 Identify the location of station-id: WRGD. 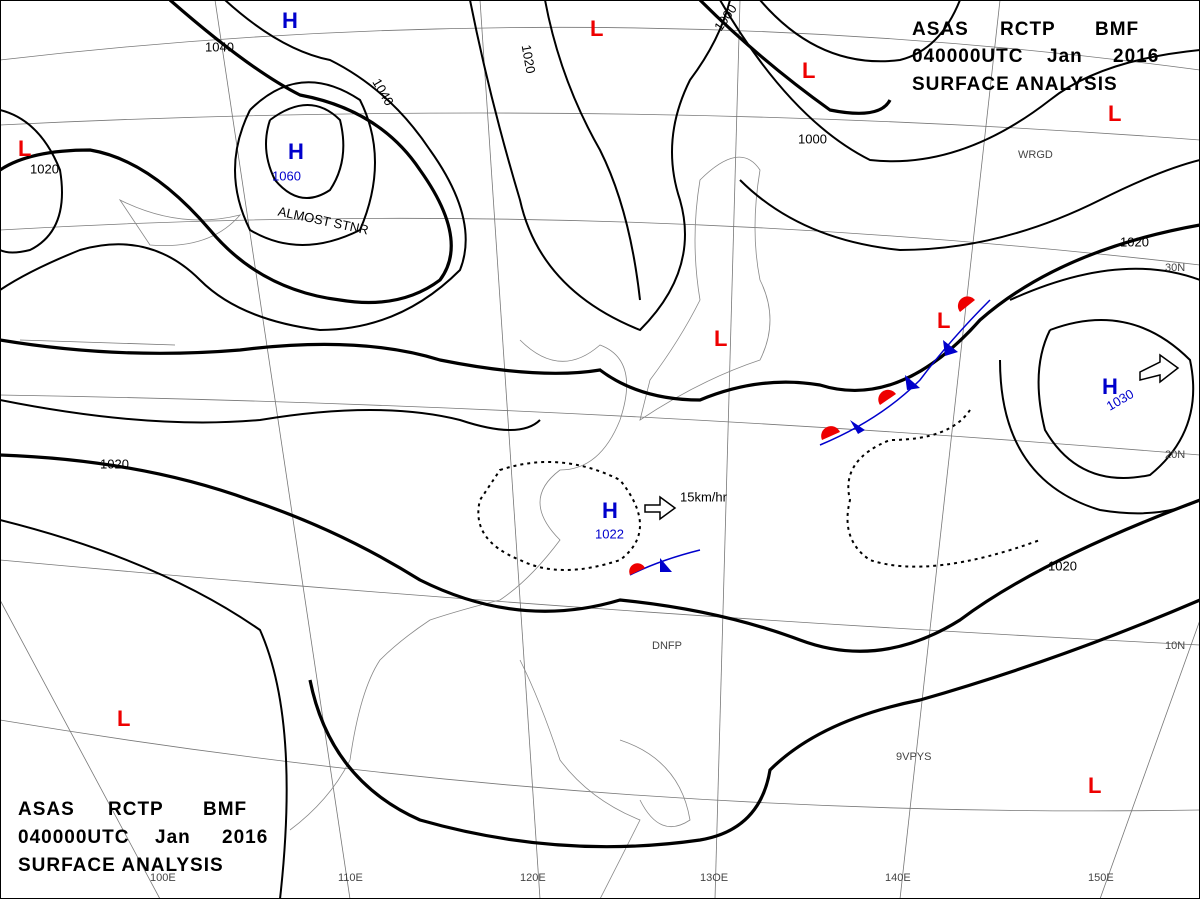
(1035, 155).